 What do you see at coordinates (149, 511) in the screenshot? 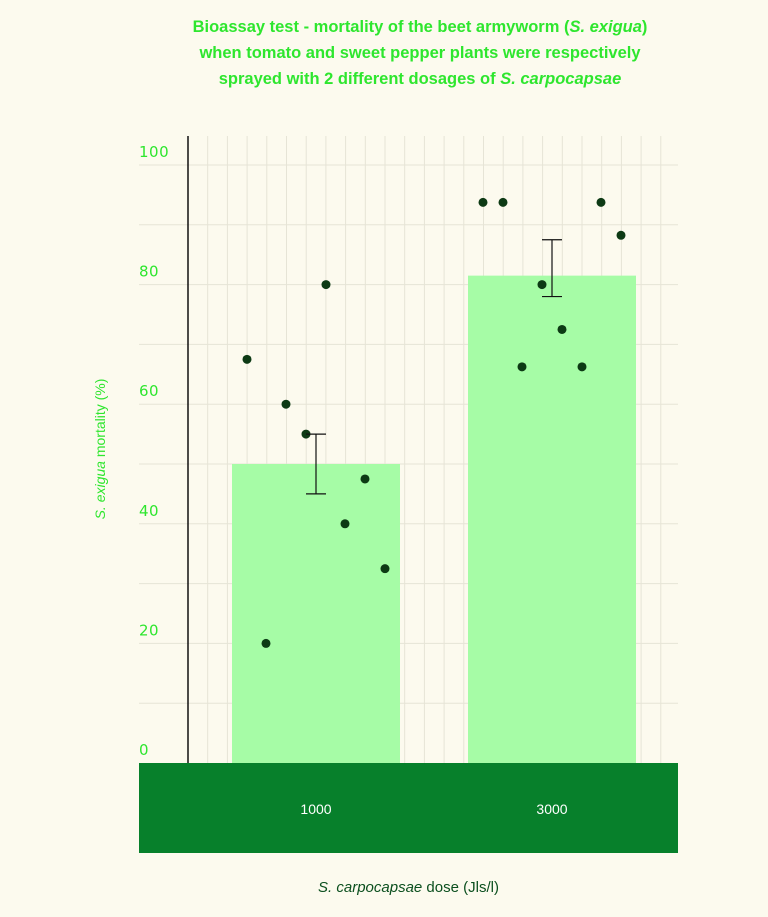
I see `y-tick-label: 40` at bounding box center [149, 511].